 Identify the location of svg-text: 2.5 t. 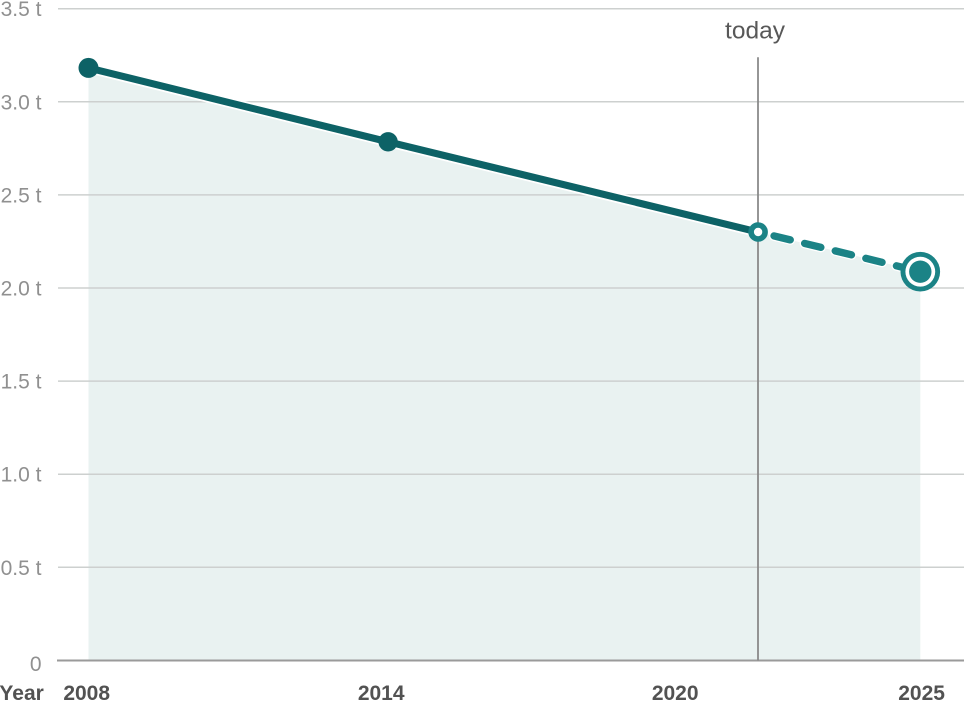
(21, 195).